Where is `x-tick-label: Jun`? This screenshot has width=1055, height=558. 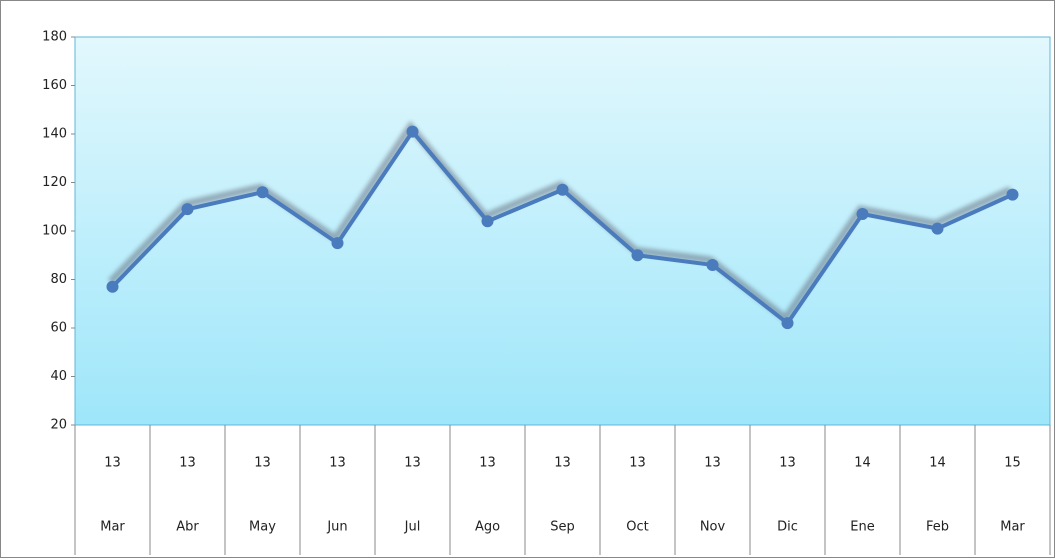
x-tick-label: Jun is located at coordinates (336, 527).